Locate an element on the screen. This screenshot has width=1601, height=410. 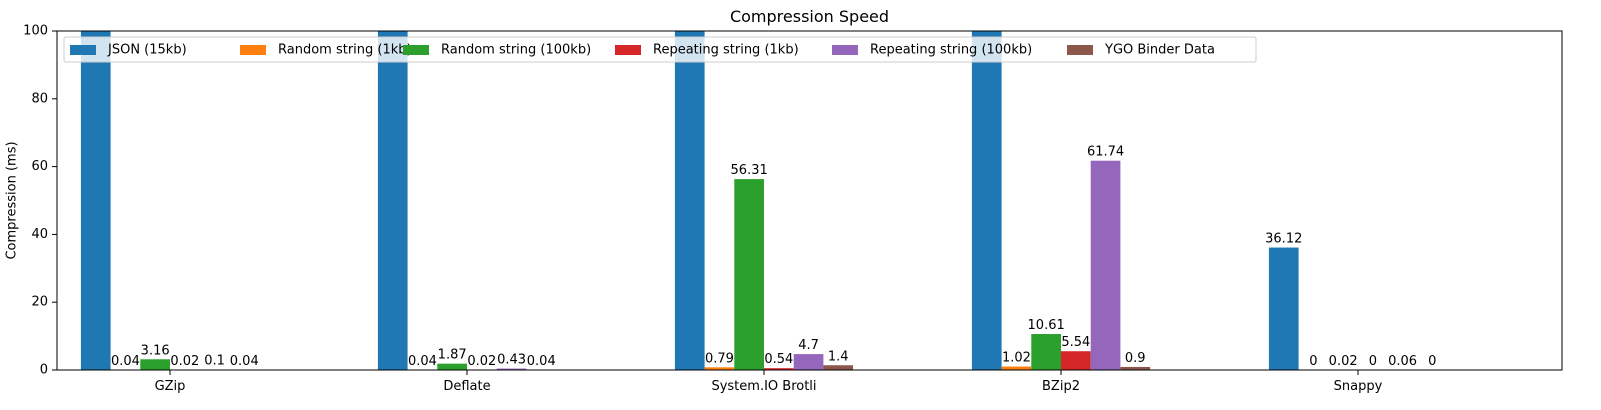
data-label-3-1: 1.02 is located at coordinates (1016, 358).